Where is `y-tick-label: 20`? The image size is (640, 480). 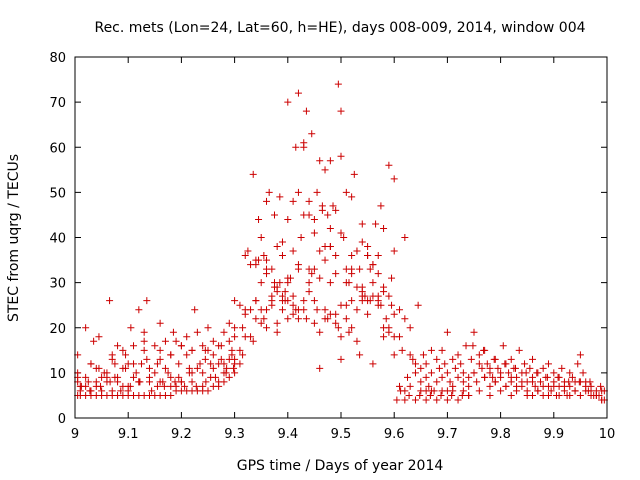
y-tick-label: 20 is located at coordinates (57, 329).